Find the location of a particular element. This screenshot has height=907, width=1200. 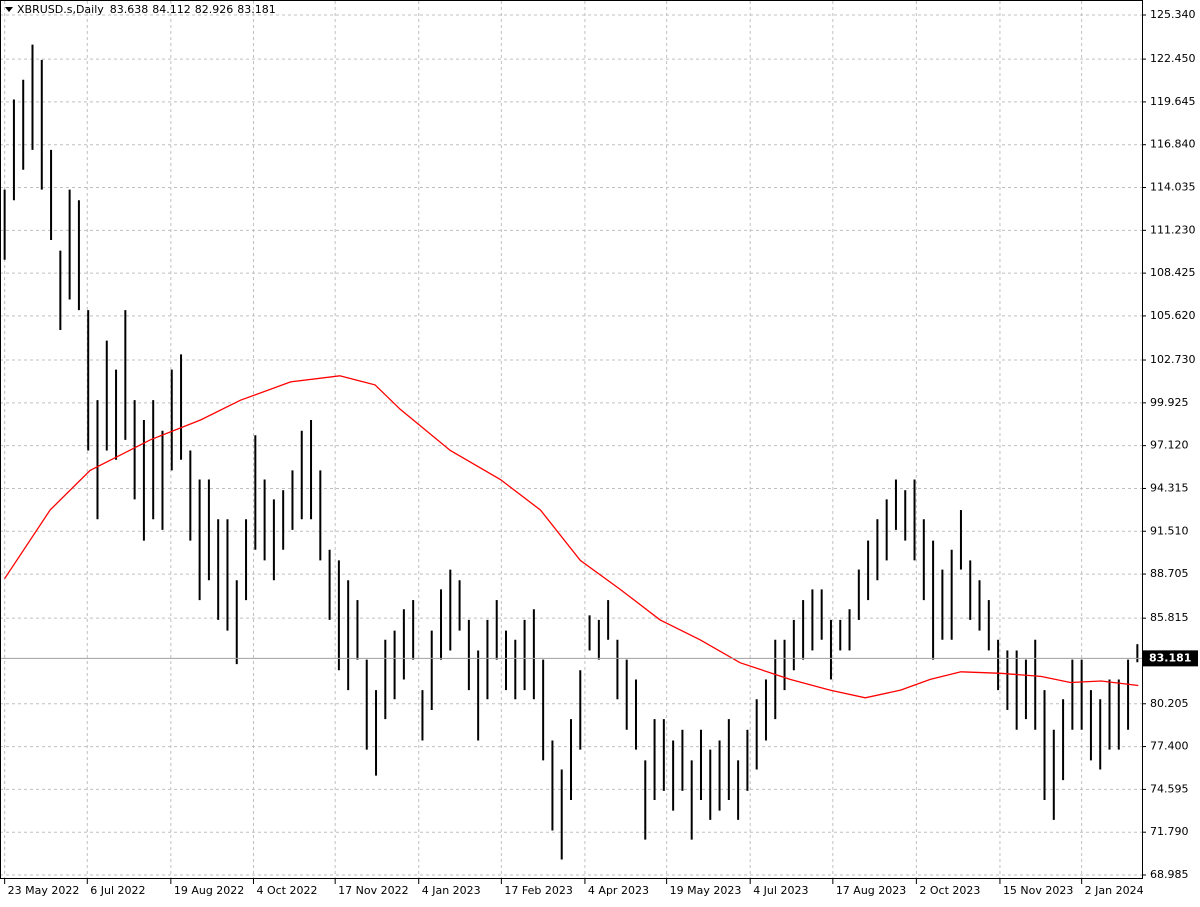

y-tick-label: 114.035 is located at coordinates (1173, 187).